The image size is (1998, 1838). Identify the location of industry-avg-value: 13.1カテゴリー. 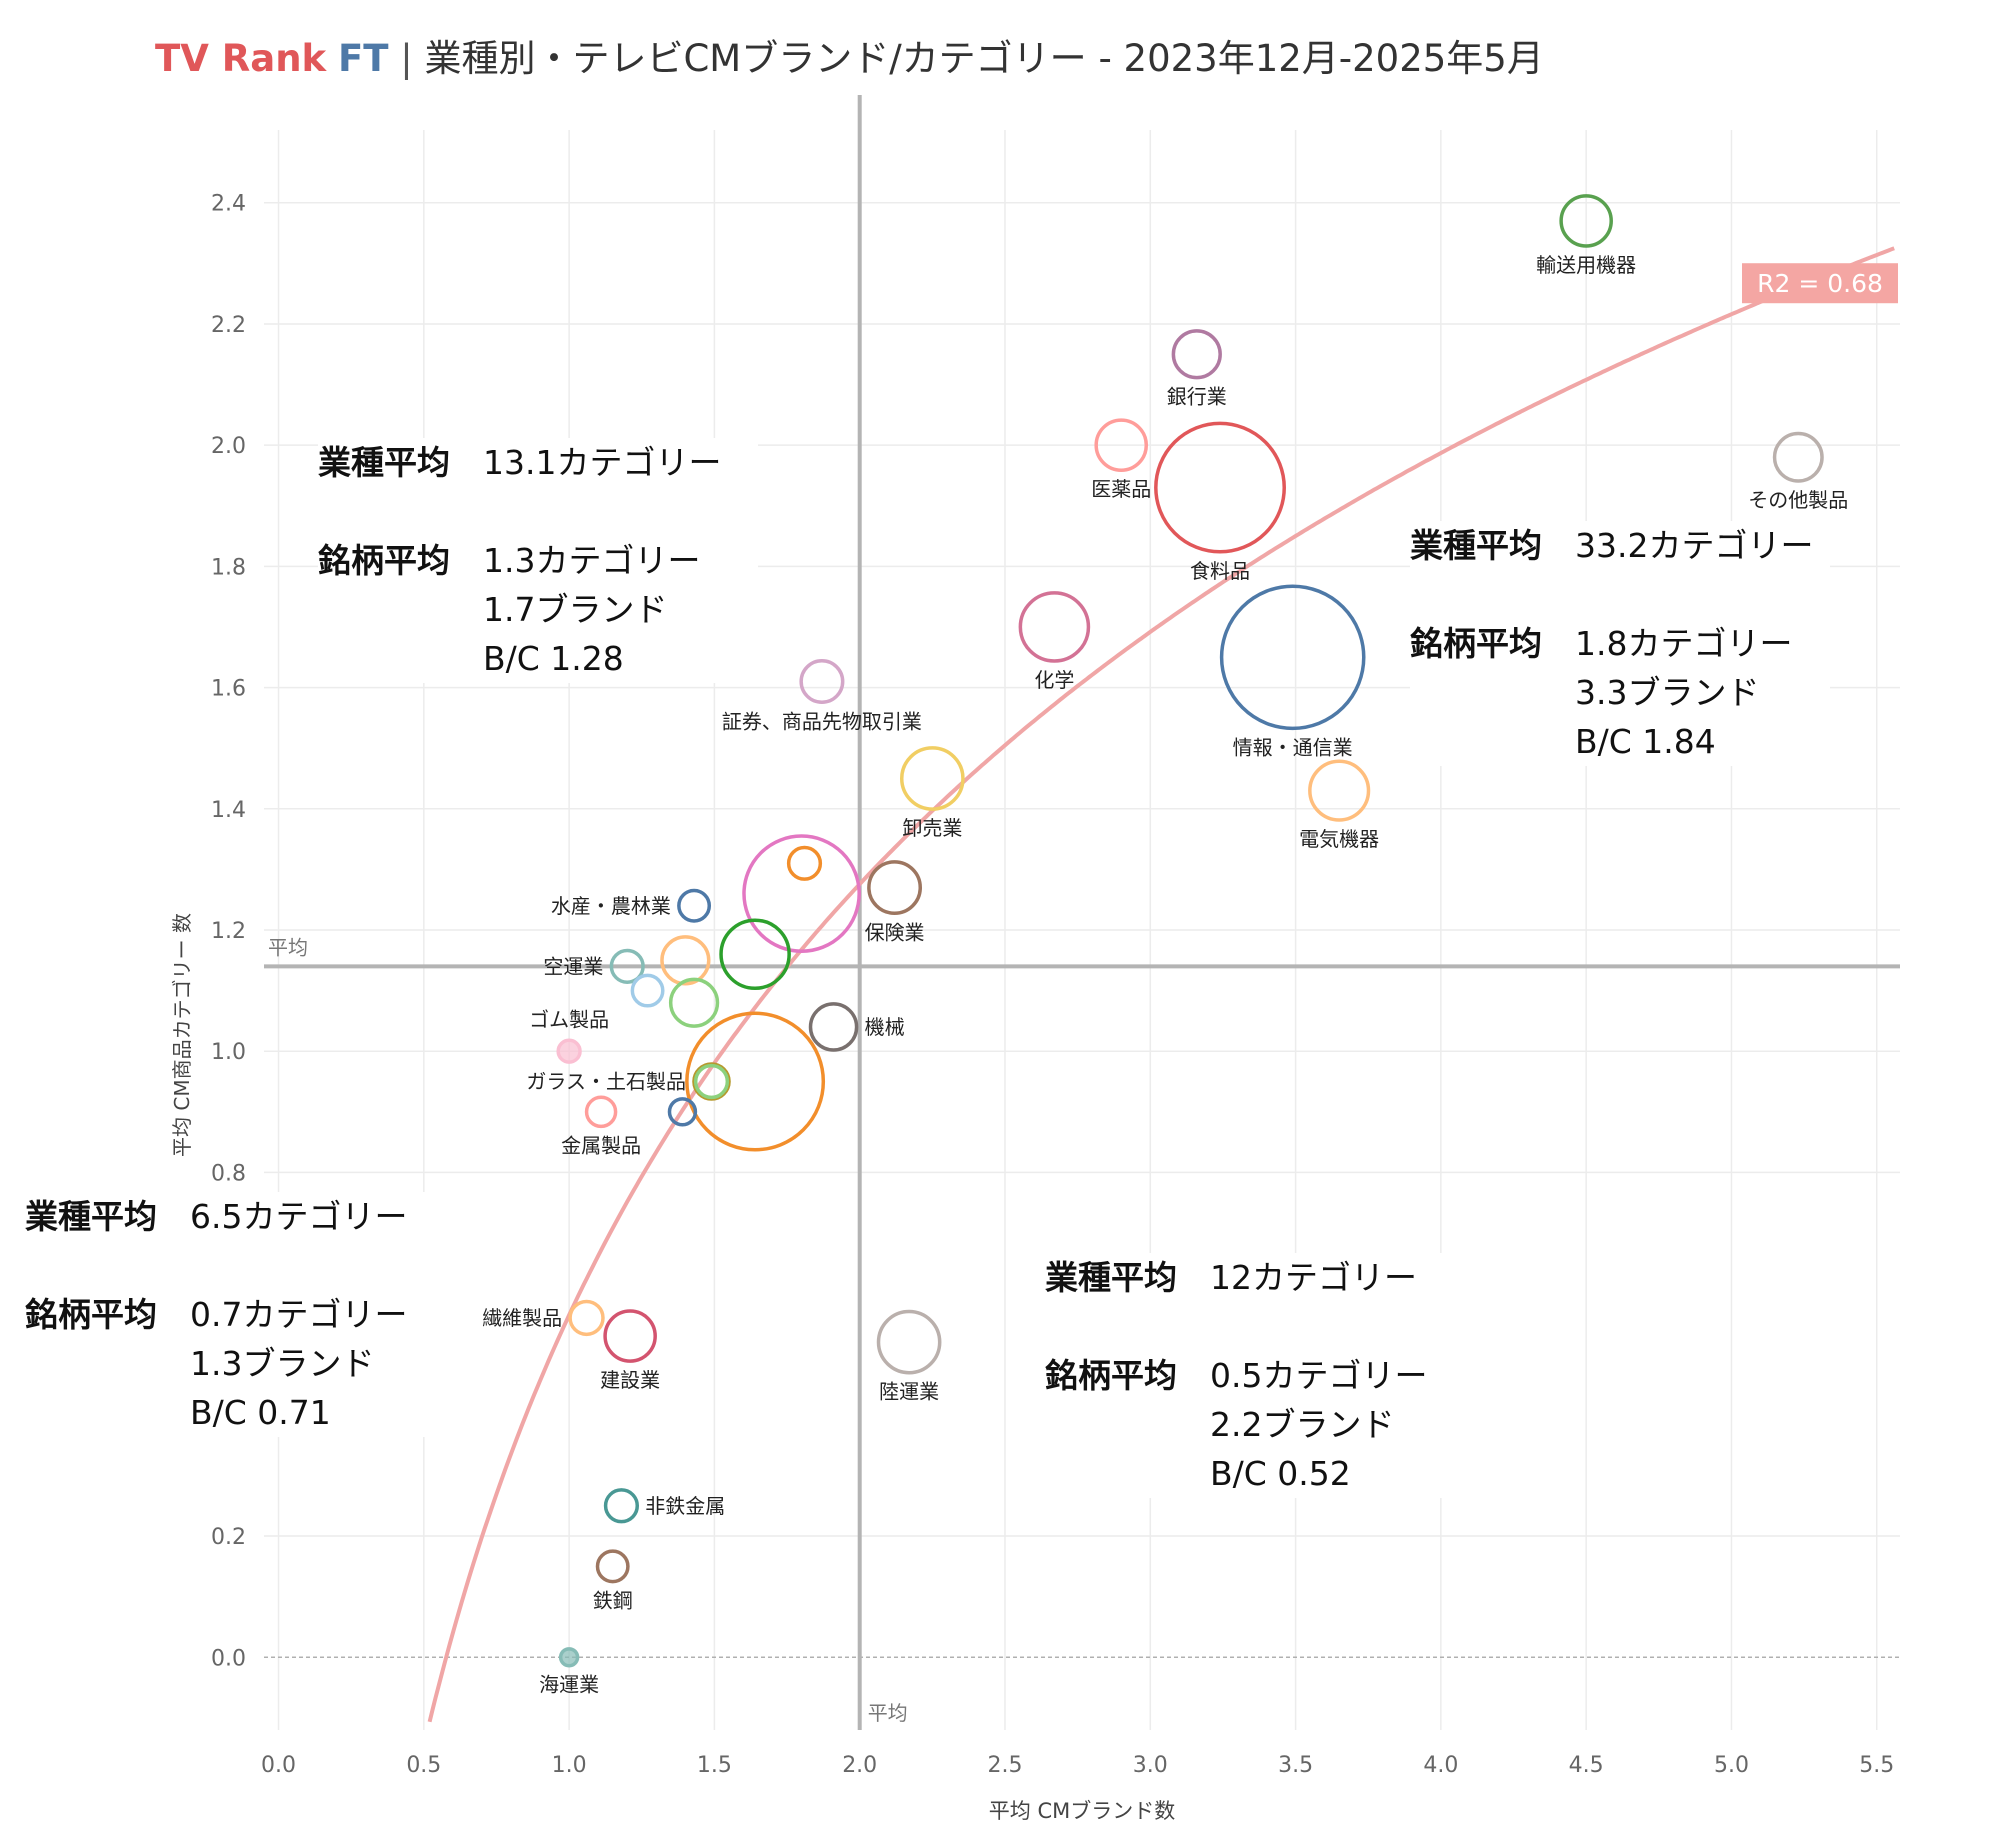
(602, 462).